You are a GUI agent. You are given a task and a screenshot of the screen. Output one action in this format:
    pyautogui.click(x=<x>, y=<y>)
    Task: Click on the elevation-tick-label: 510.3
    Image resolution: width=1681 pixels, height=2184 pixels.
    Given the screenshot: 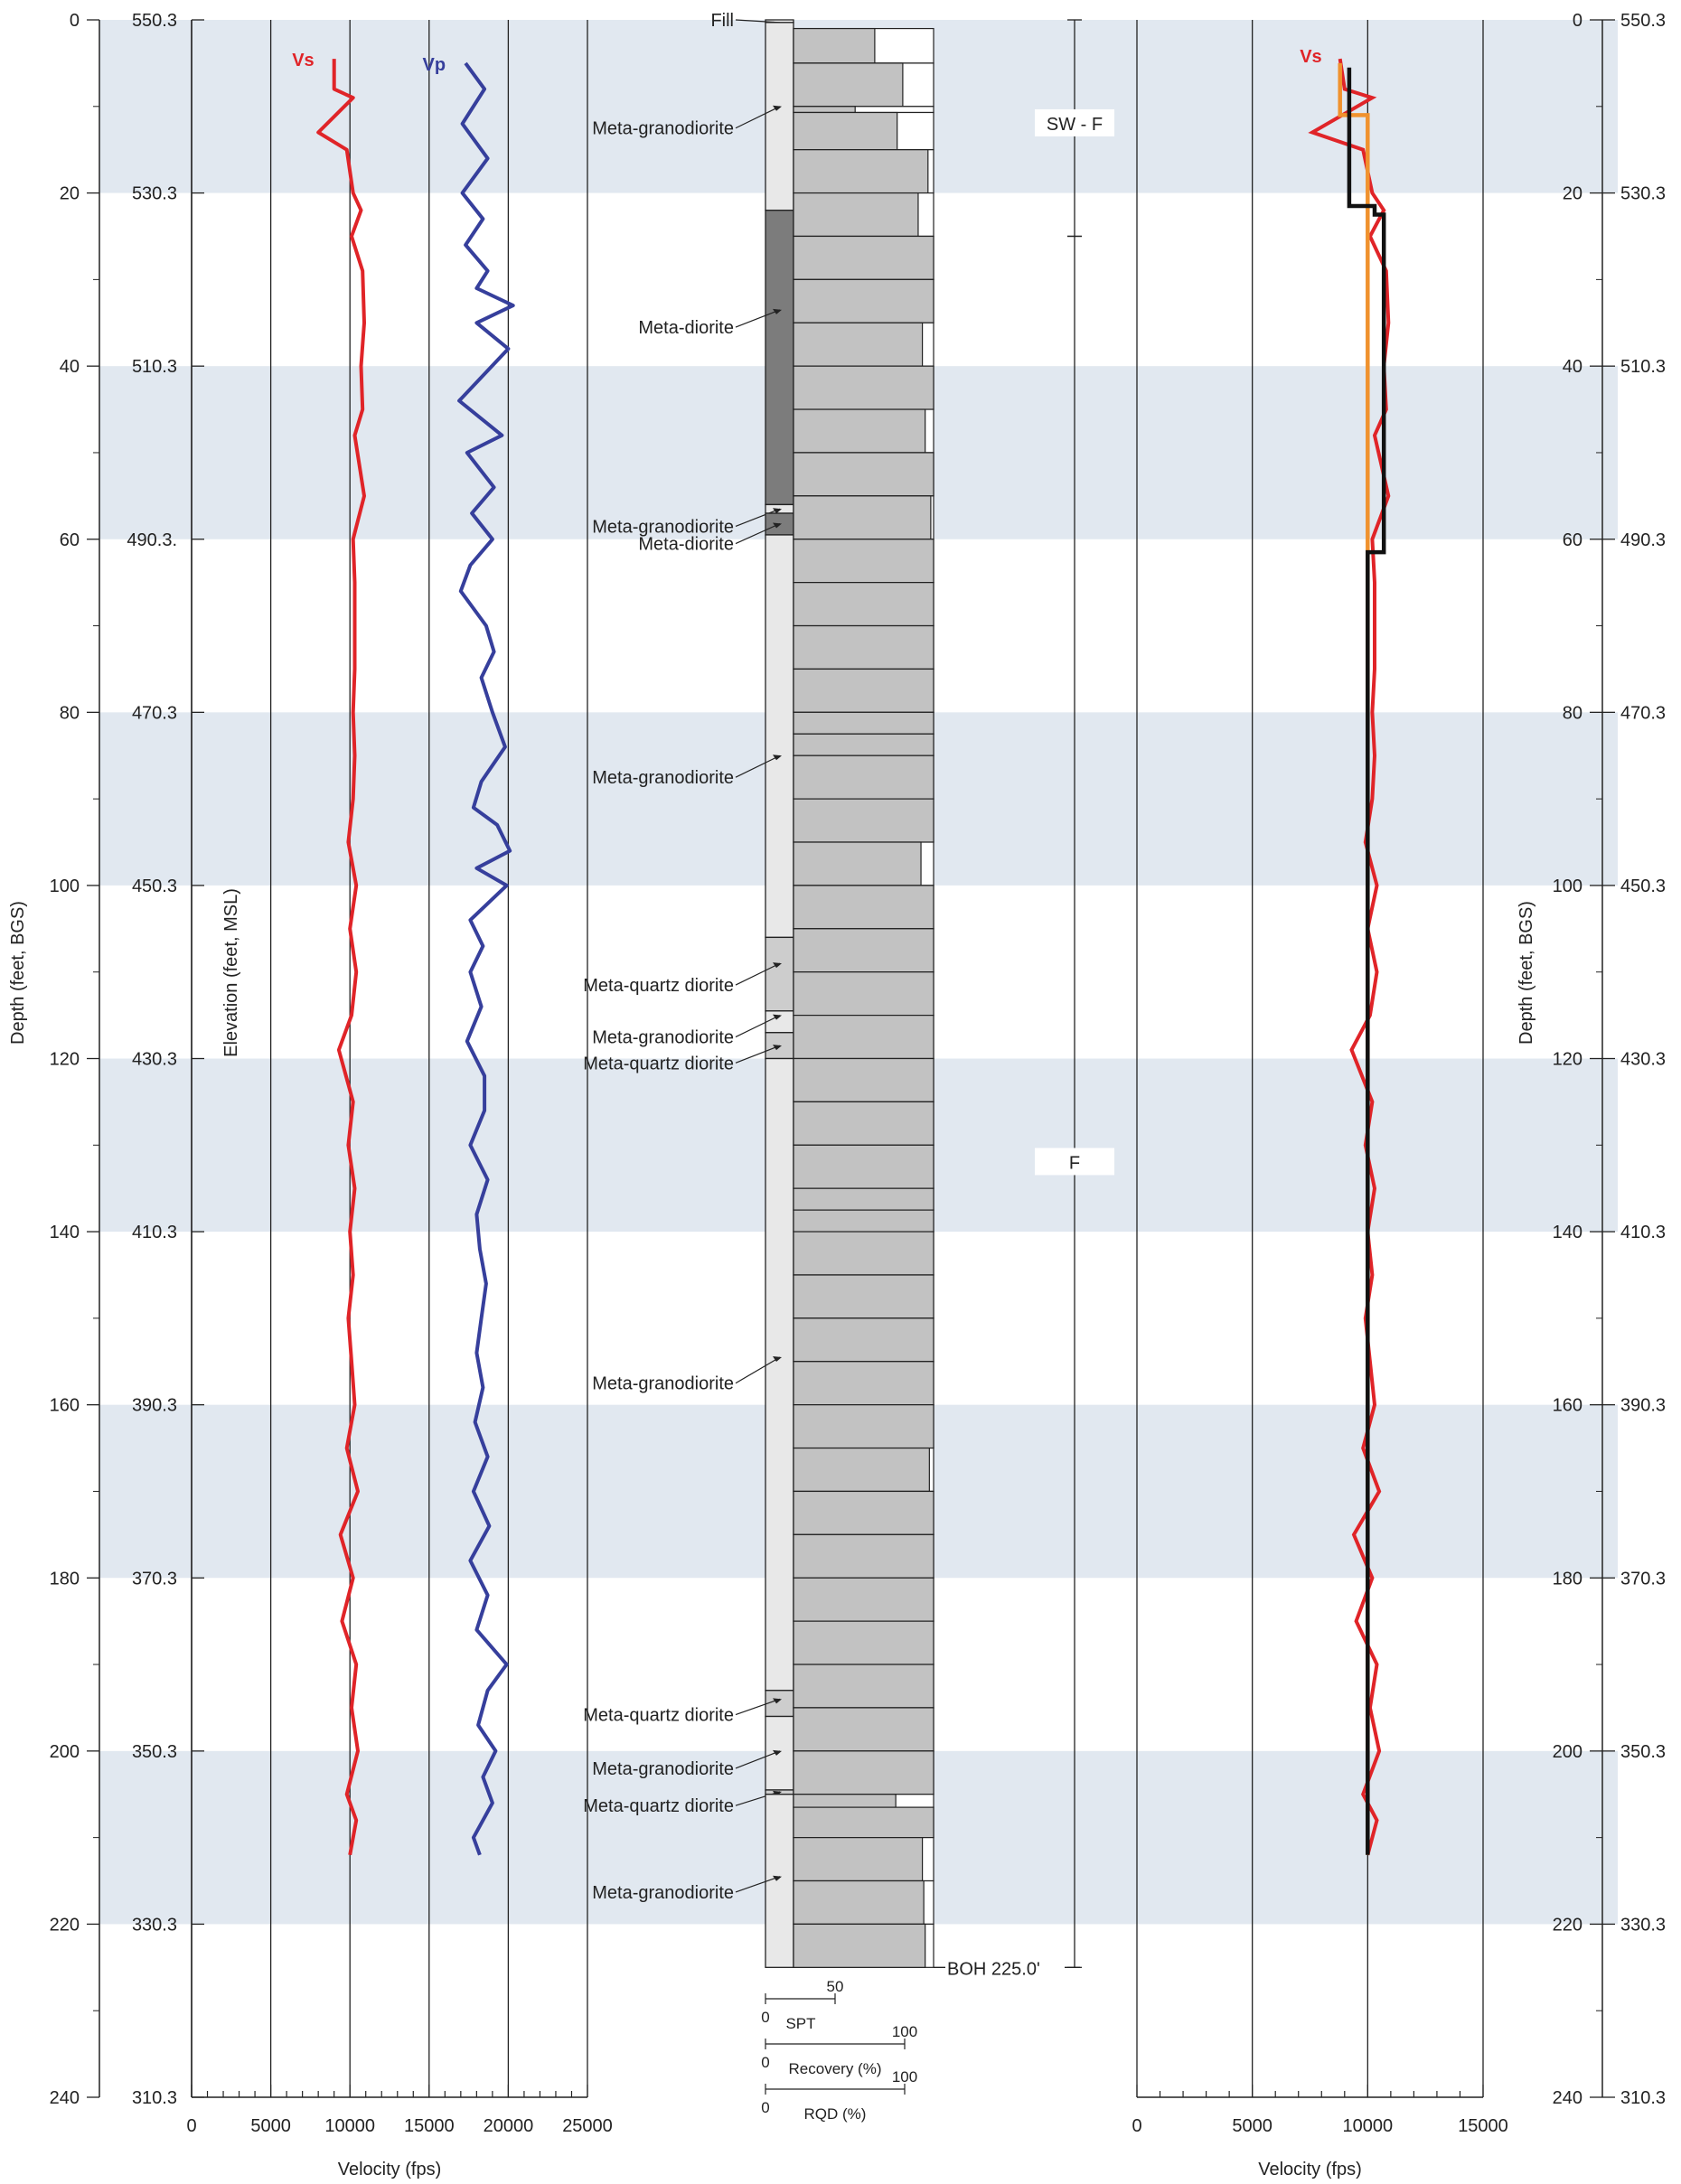 What is the action you would take?
    pyautogui.click(x=155, y=367)
    